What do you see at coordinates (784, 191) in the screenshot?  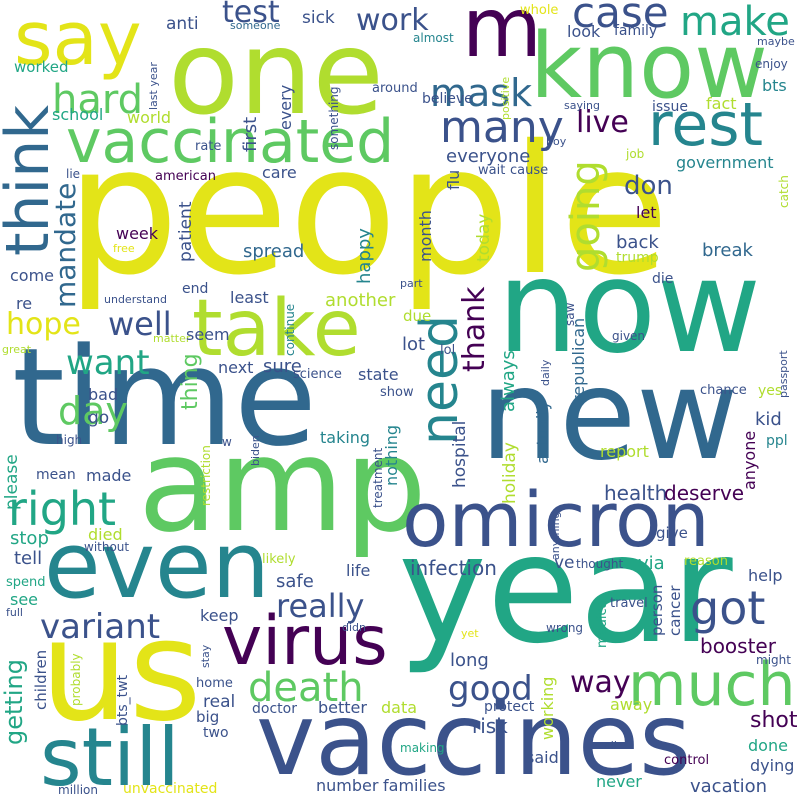 I see `word-catch: catch` at bounding box center [784, 191].